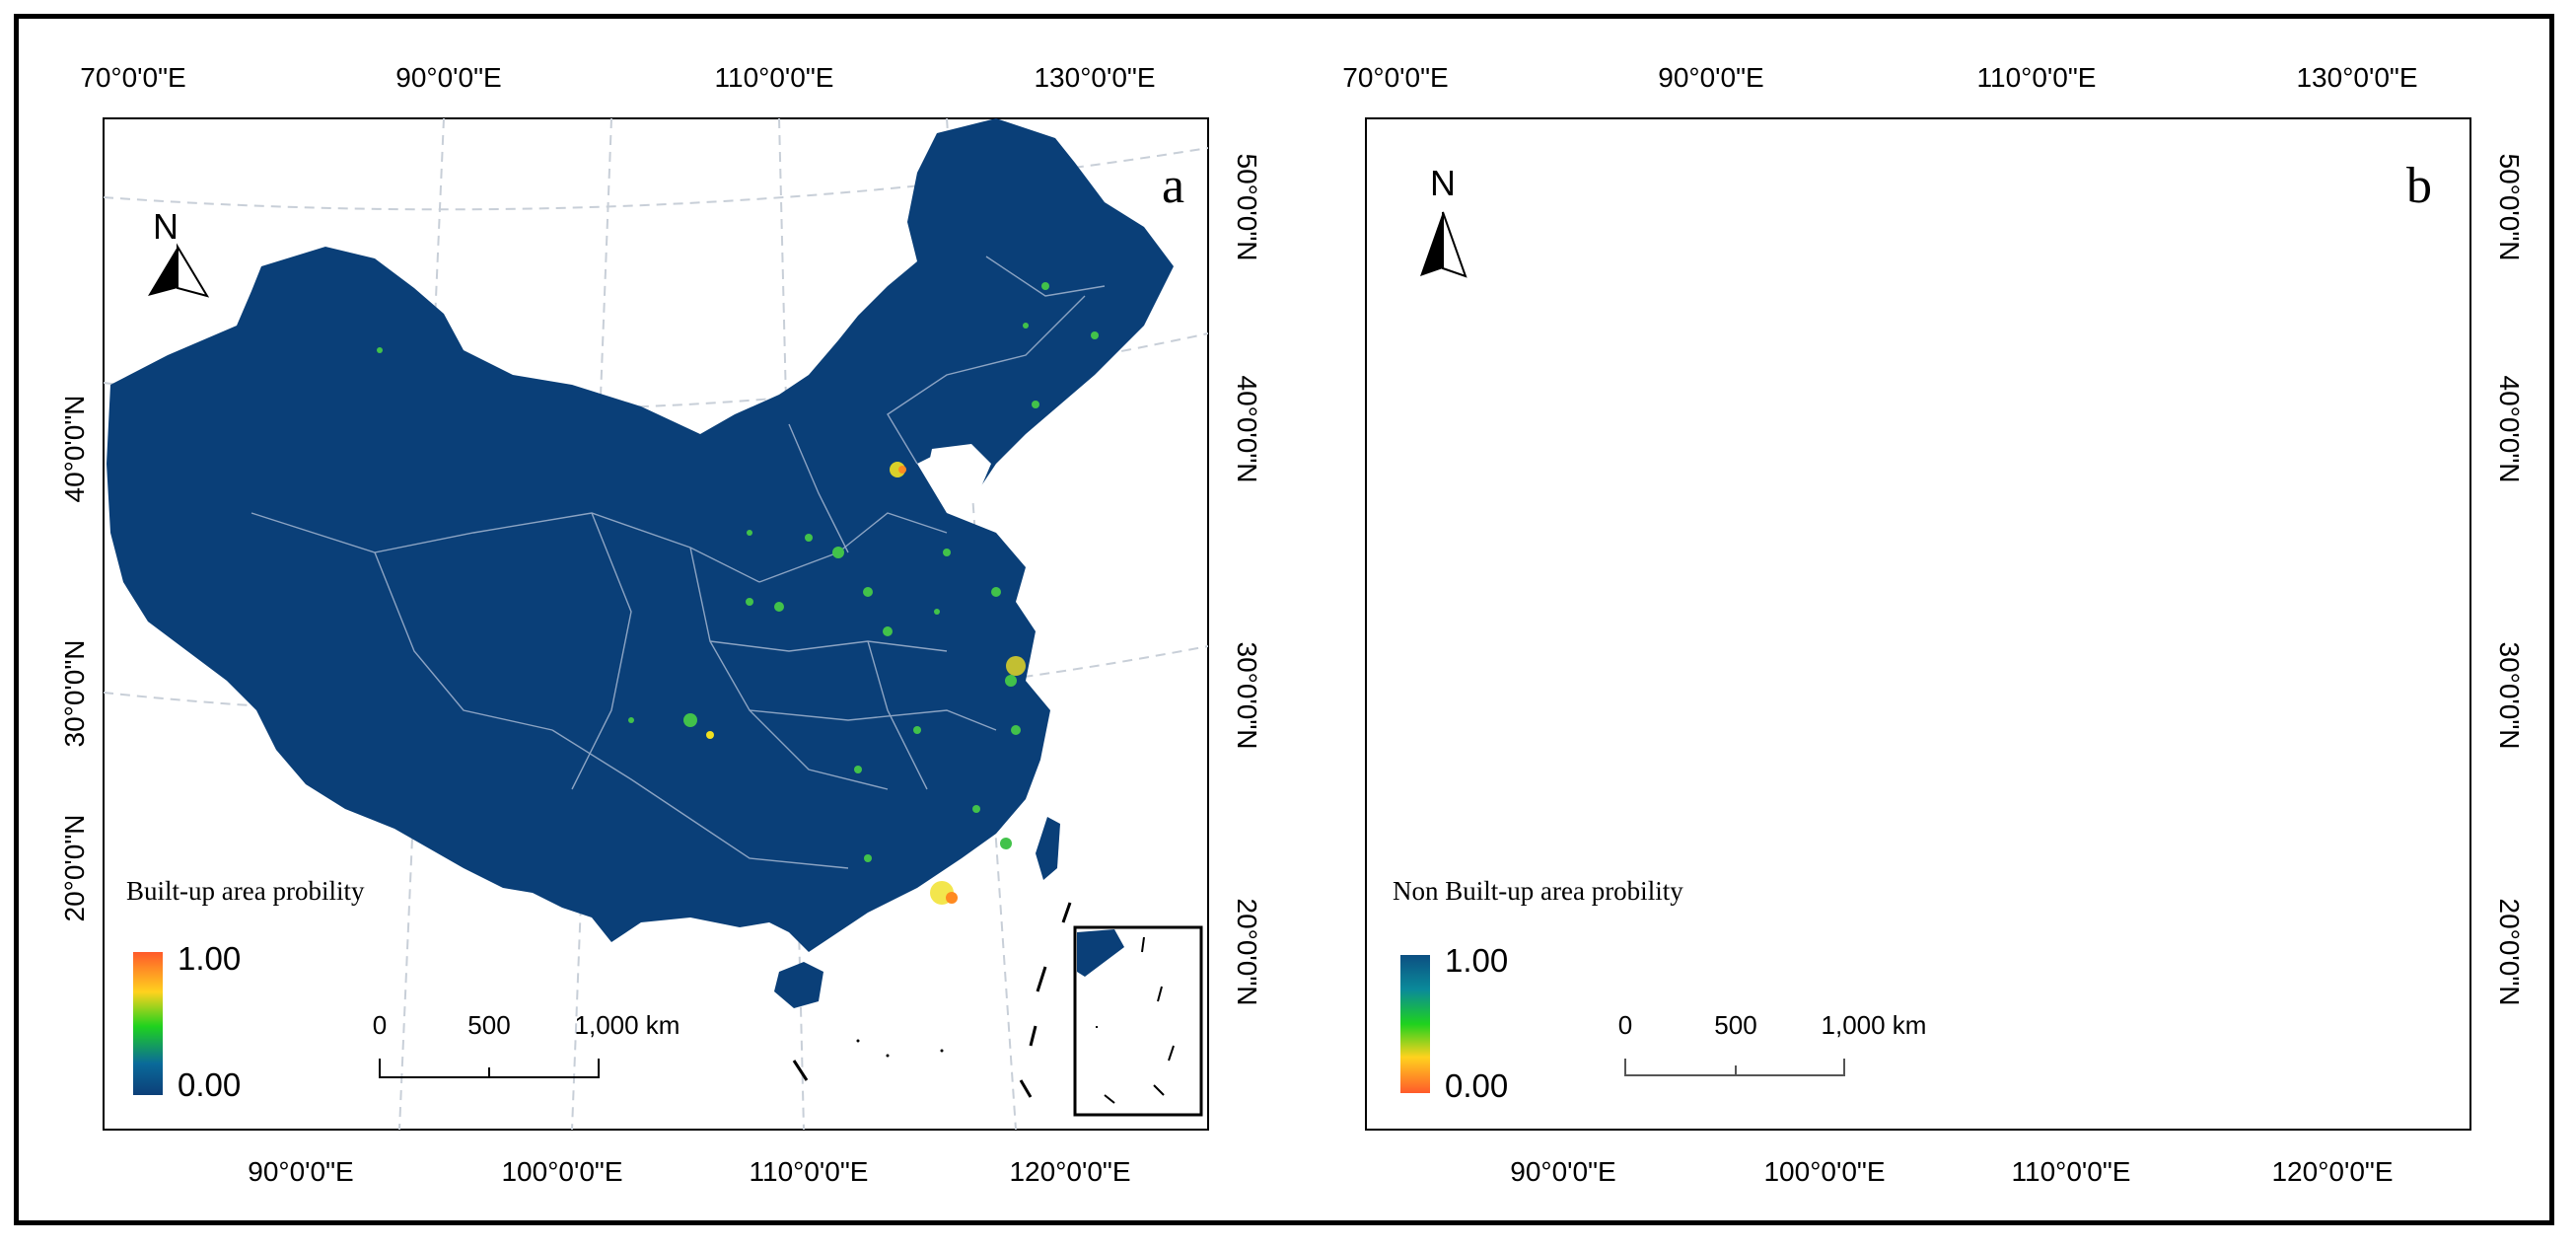  What do you see at coordinates (2332, 1171) in the screenshot?
I see `bottom-label-3-b: 120°0'0"E` at bounding box center [2332, 1171].